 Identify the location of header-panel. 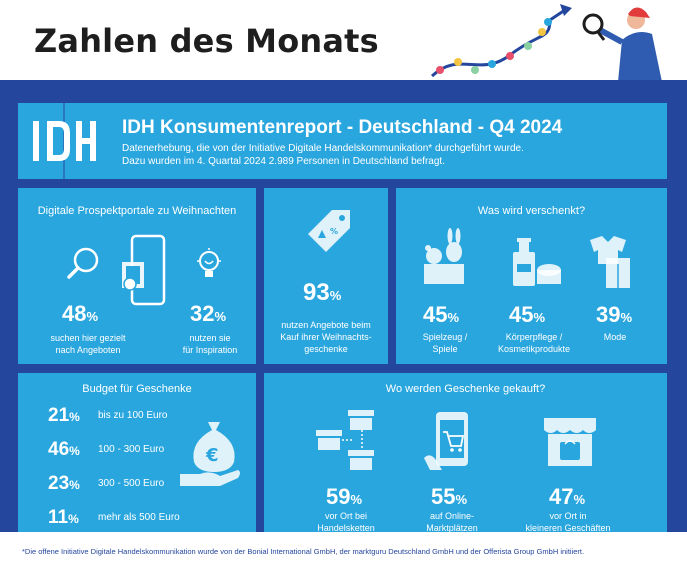
(342, 141).